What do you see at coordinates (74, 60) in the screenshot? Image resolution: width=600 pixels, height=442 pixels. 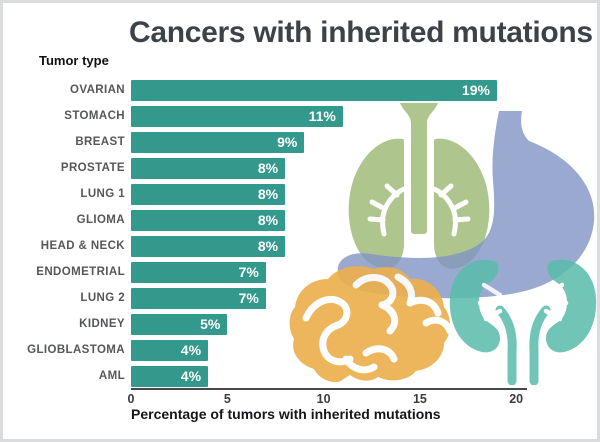 I see `category-axis-heading: Tumor type` at bounding box center [74, 60].